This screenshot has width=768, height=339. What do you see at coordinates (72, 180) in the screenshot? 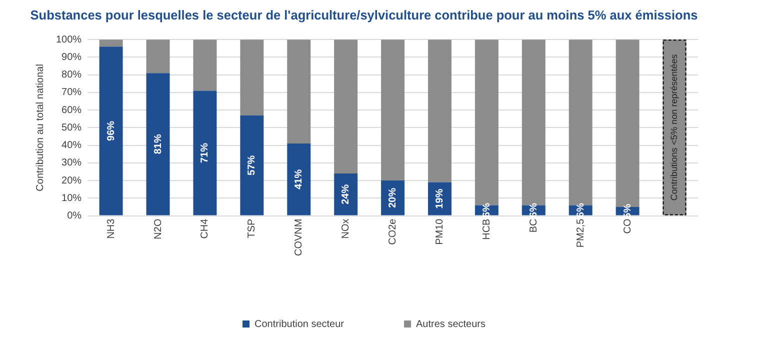
I see `y-tick-label: 20%` at bounding box center [72, 180].